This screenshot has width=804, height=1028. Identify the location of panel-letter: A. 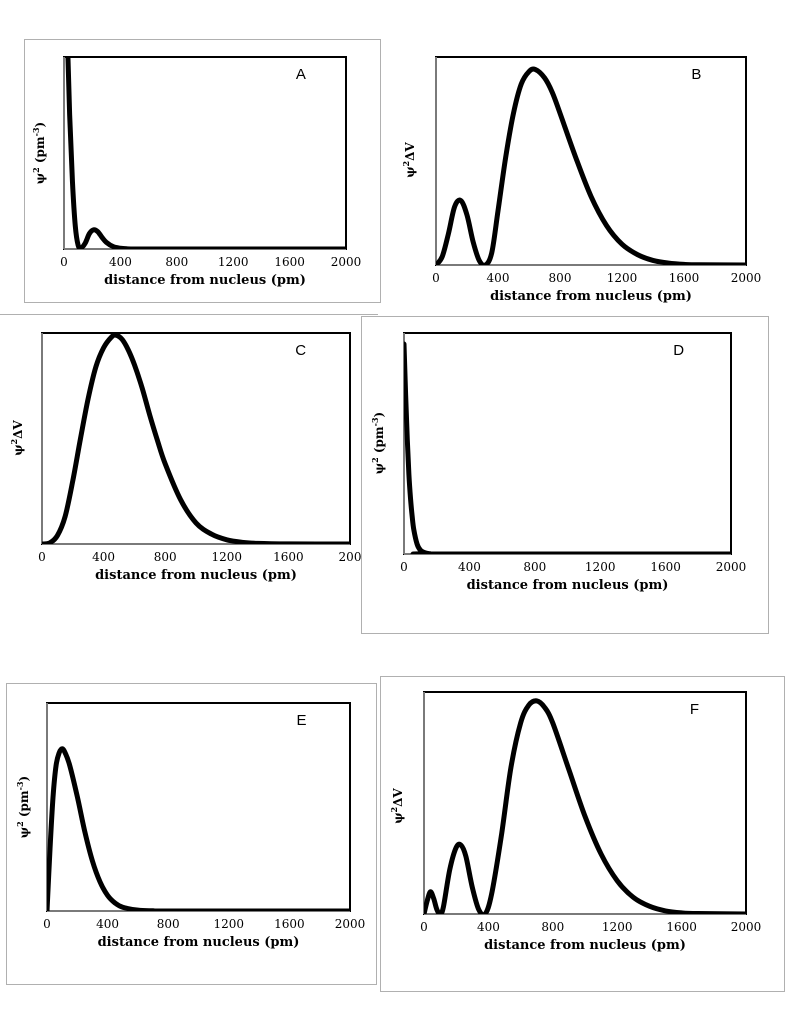
(301, 74).